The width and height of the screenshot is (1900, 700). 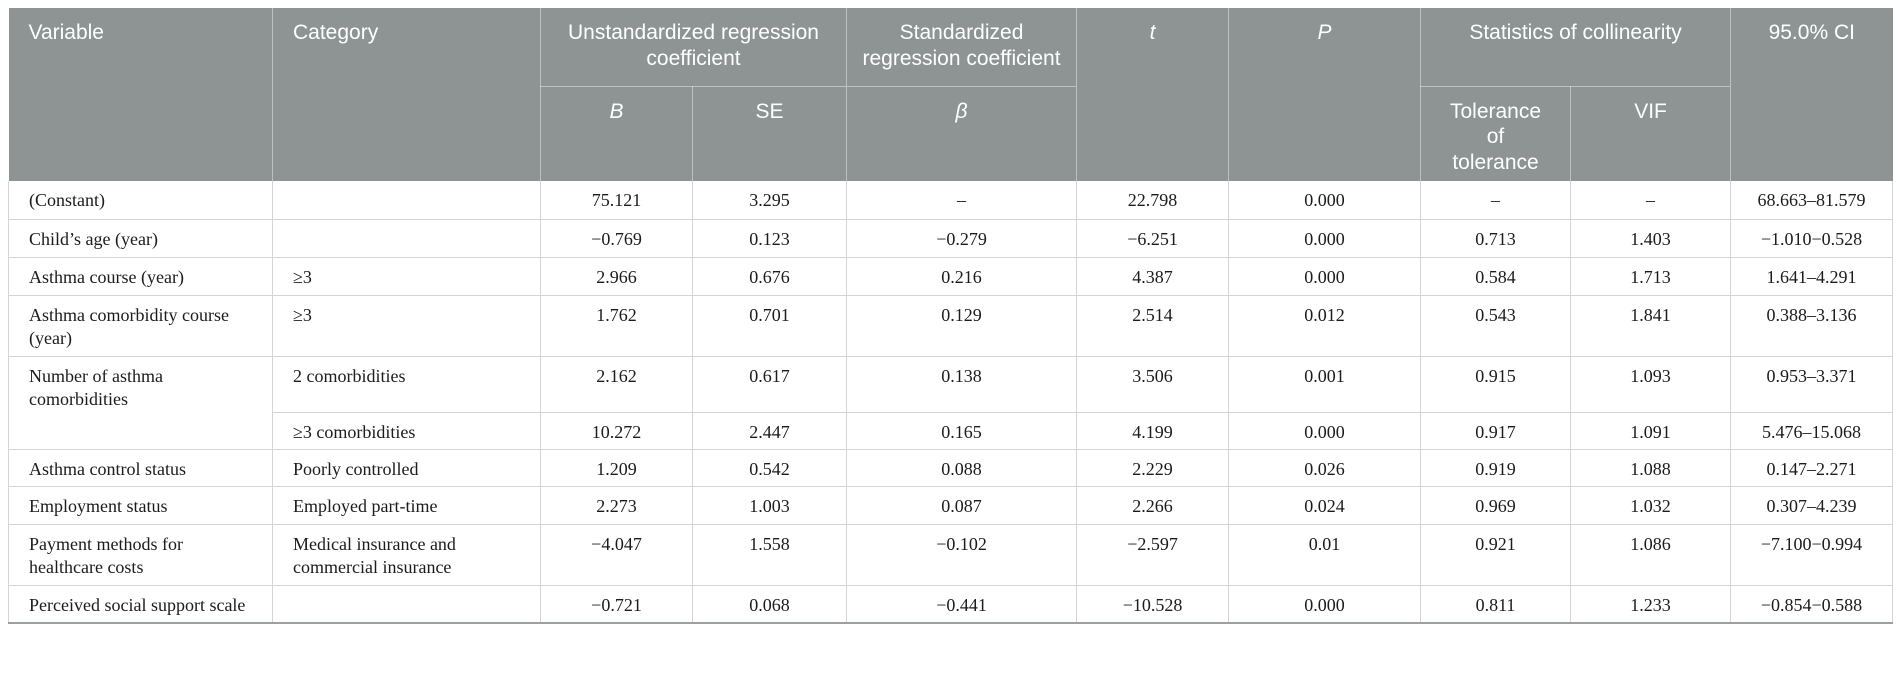 What do you see at coordinates (1496, 431) in the screenshot?
I see `cell-tolerance: 0.917` at bounding box center [1496, 431].